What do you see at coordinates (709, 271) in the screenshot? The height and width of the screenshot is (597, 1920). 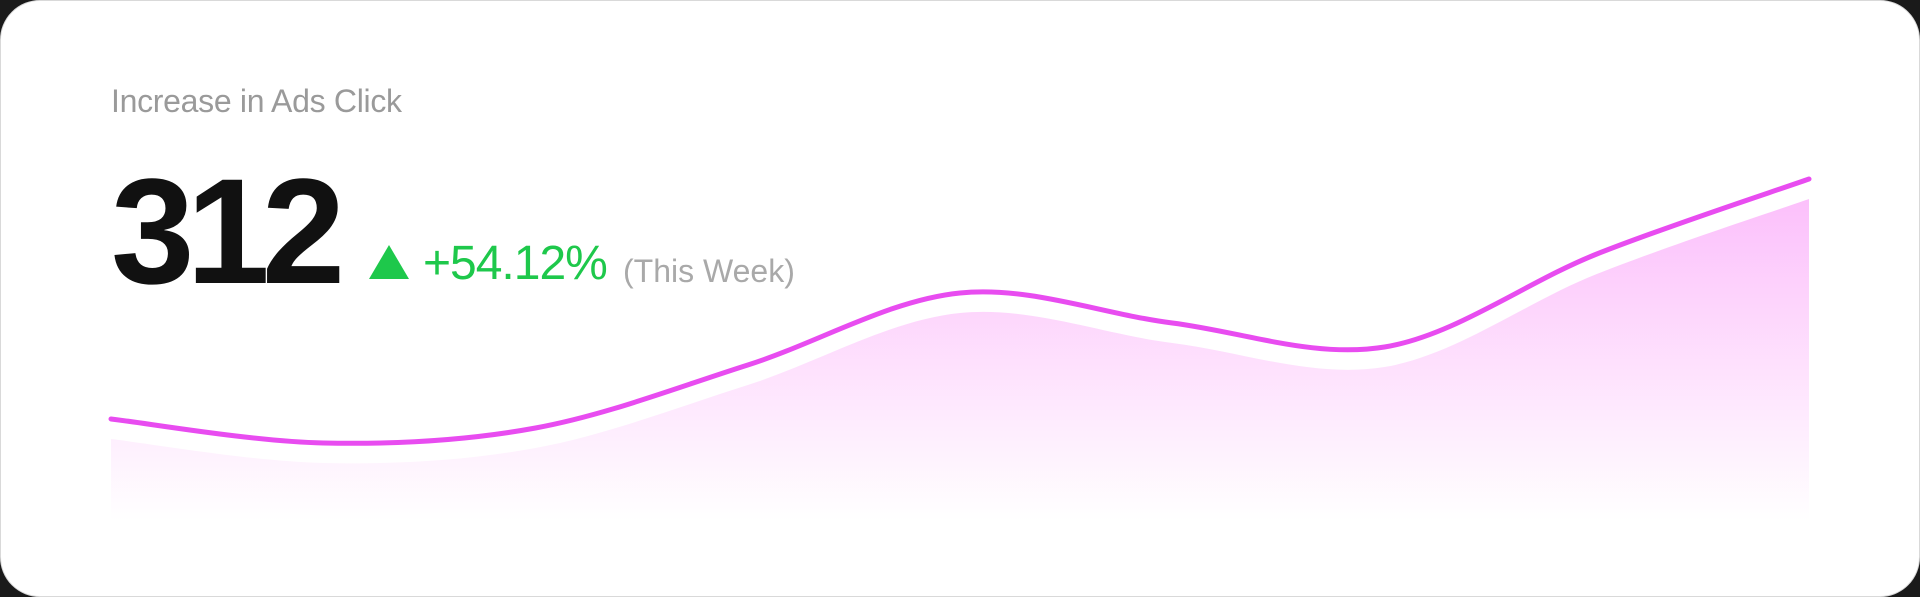 I see `period-label: (This Week)` at bounding box center [709, 271].